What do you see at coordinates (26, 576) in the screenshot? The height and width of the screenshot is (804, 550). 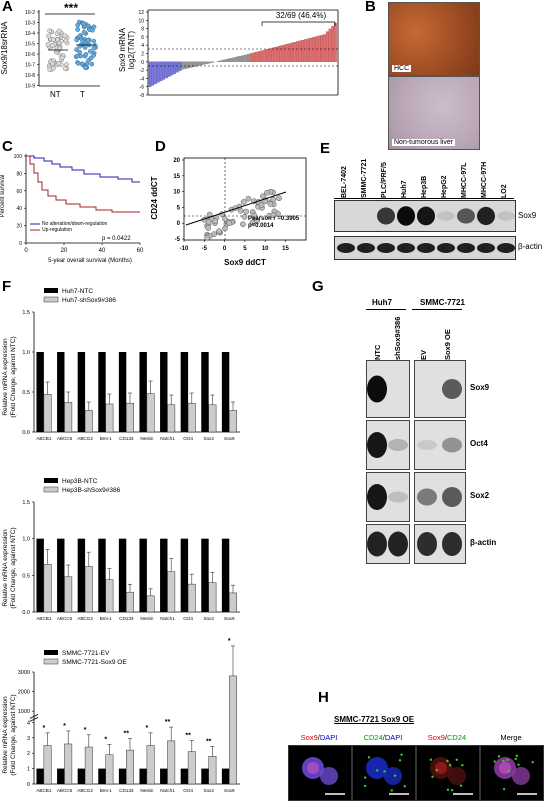 I see `f-ytick-label: 0.5` at bounding box center [26, 576].